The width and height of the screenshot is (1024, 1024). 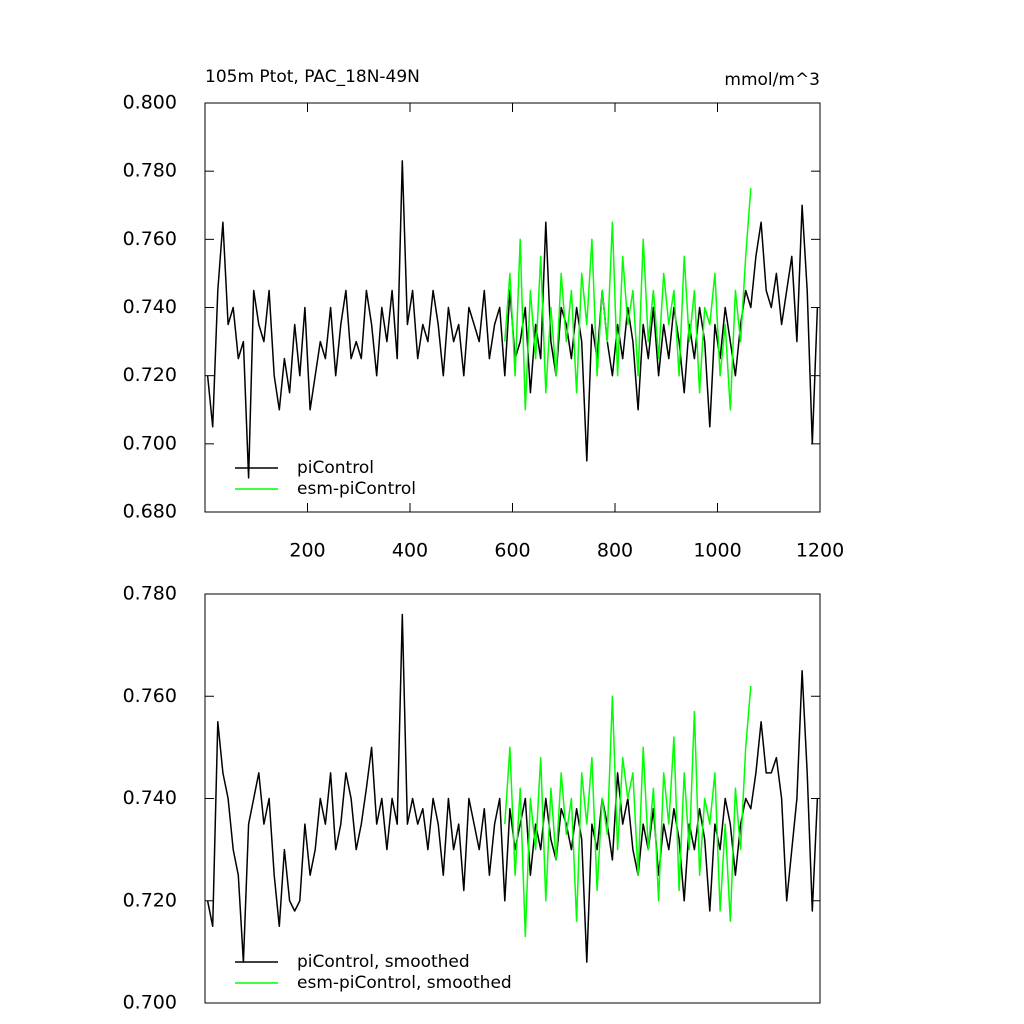 What do you see at coordinates (307, 551) in the screenshot?
I see `x-tick-label: 200` at bounding box center [307, 551].